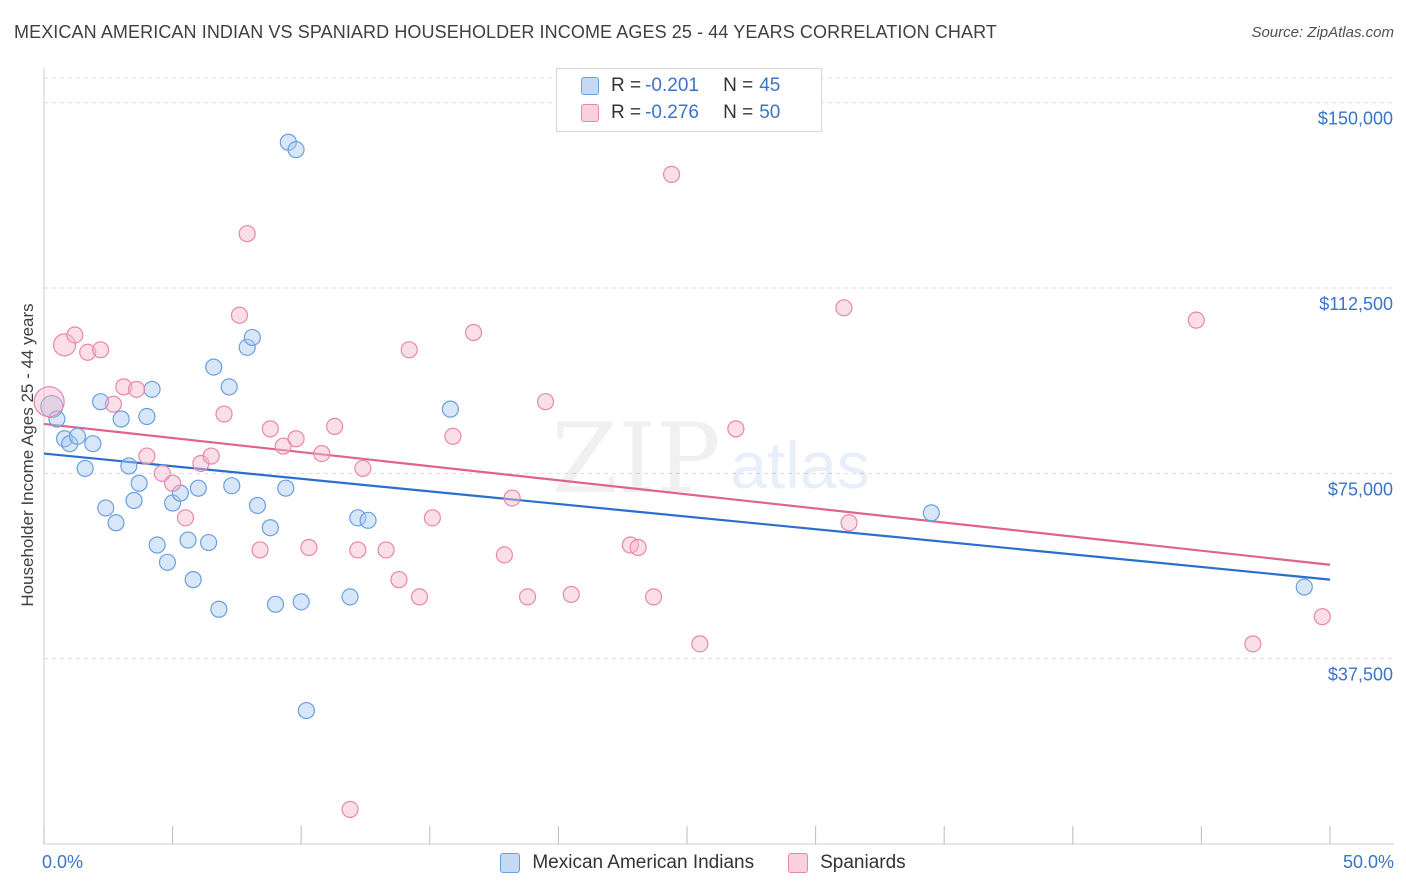  Describe the element at coordinates (1355, 397) in the screenshot. I see `y-tick-labels: $37,500 $75,000 $112,500 $150,000` at that location.